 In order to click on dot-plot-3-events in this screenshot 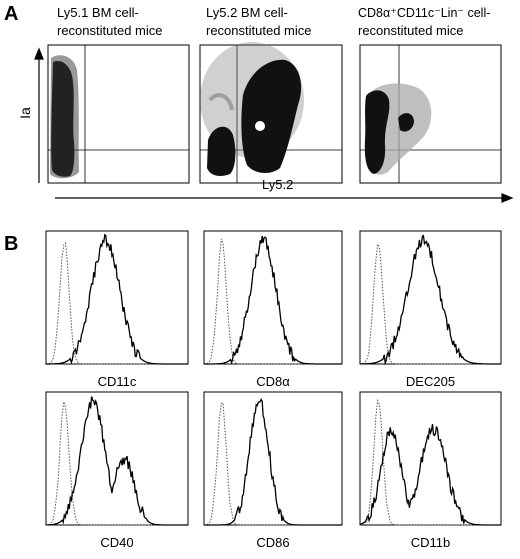, I will do `click(398, 129)`.